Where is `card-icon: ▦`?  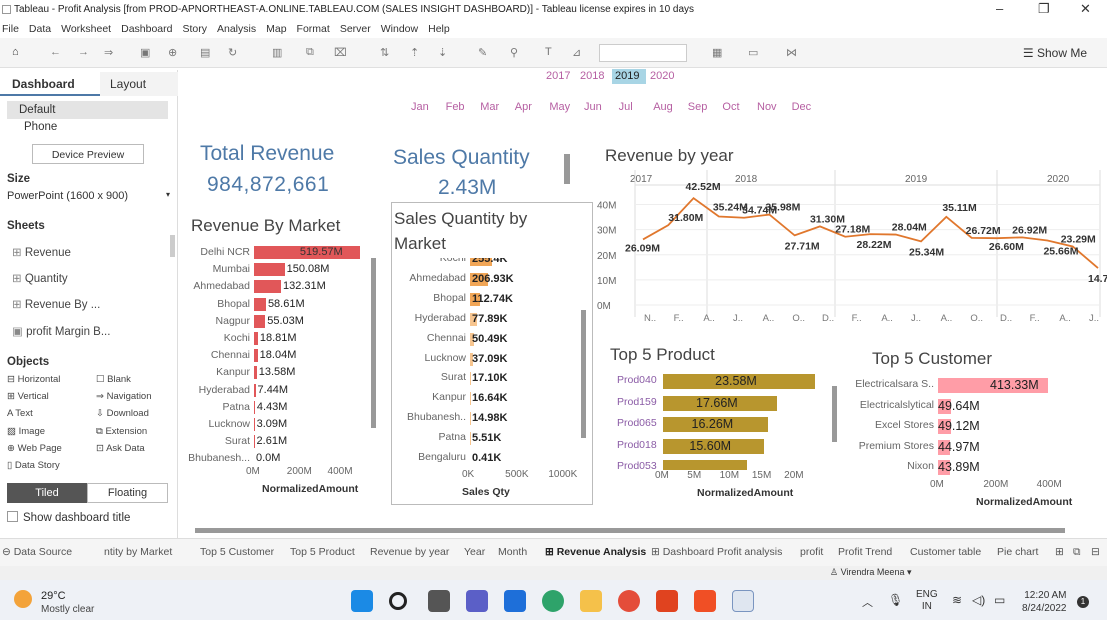 card-icon: ▦ is located at coordinates (717, 53).